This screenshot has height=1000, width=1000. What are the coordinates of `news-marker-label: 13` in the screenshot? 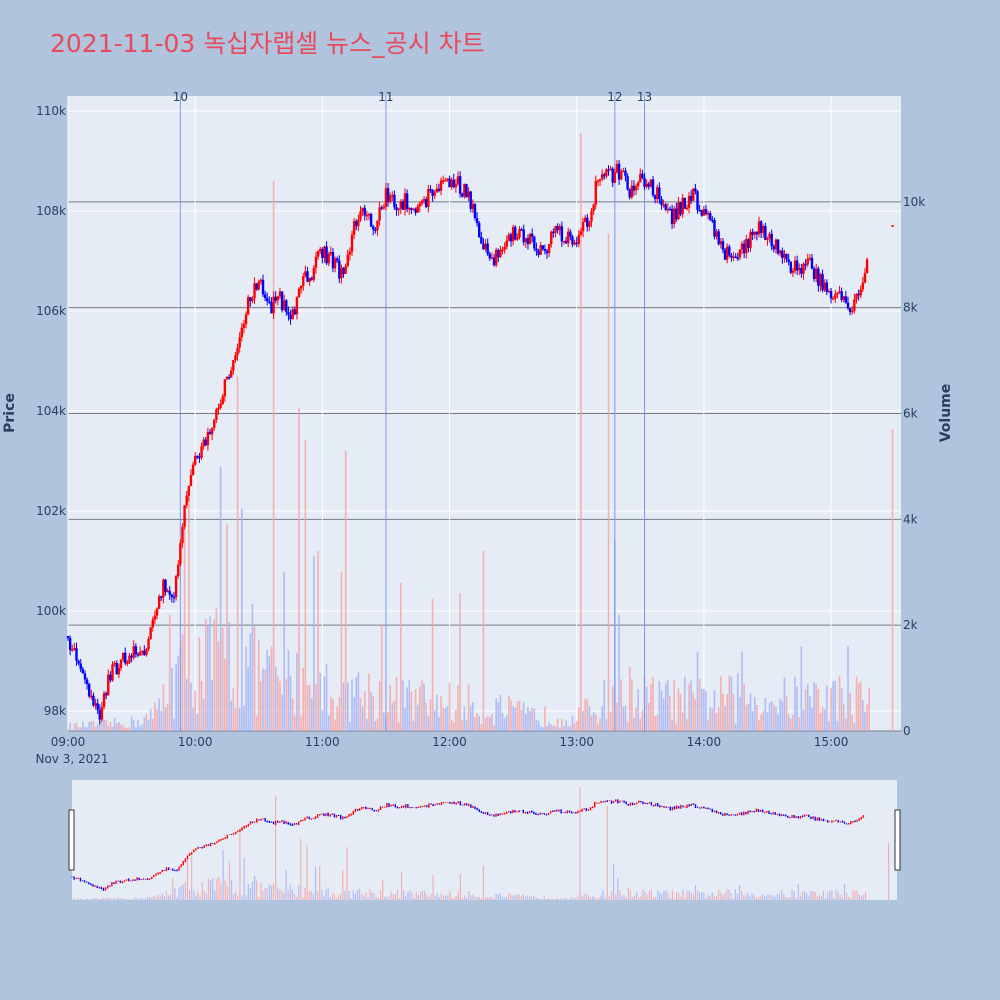 It's located at (644, 97).